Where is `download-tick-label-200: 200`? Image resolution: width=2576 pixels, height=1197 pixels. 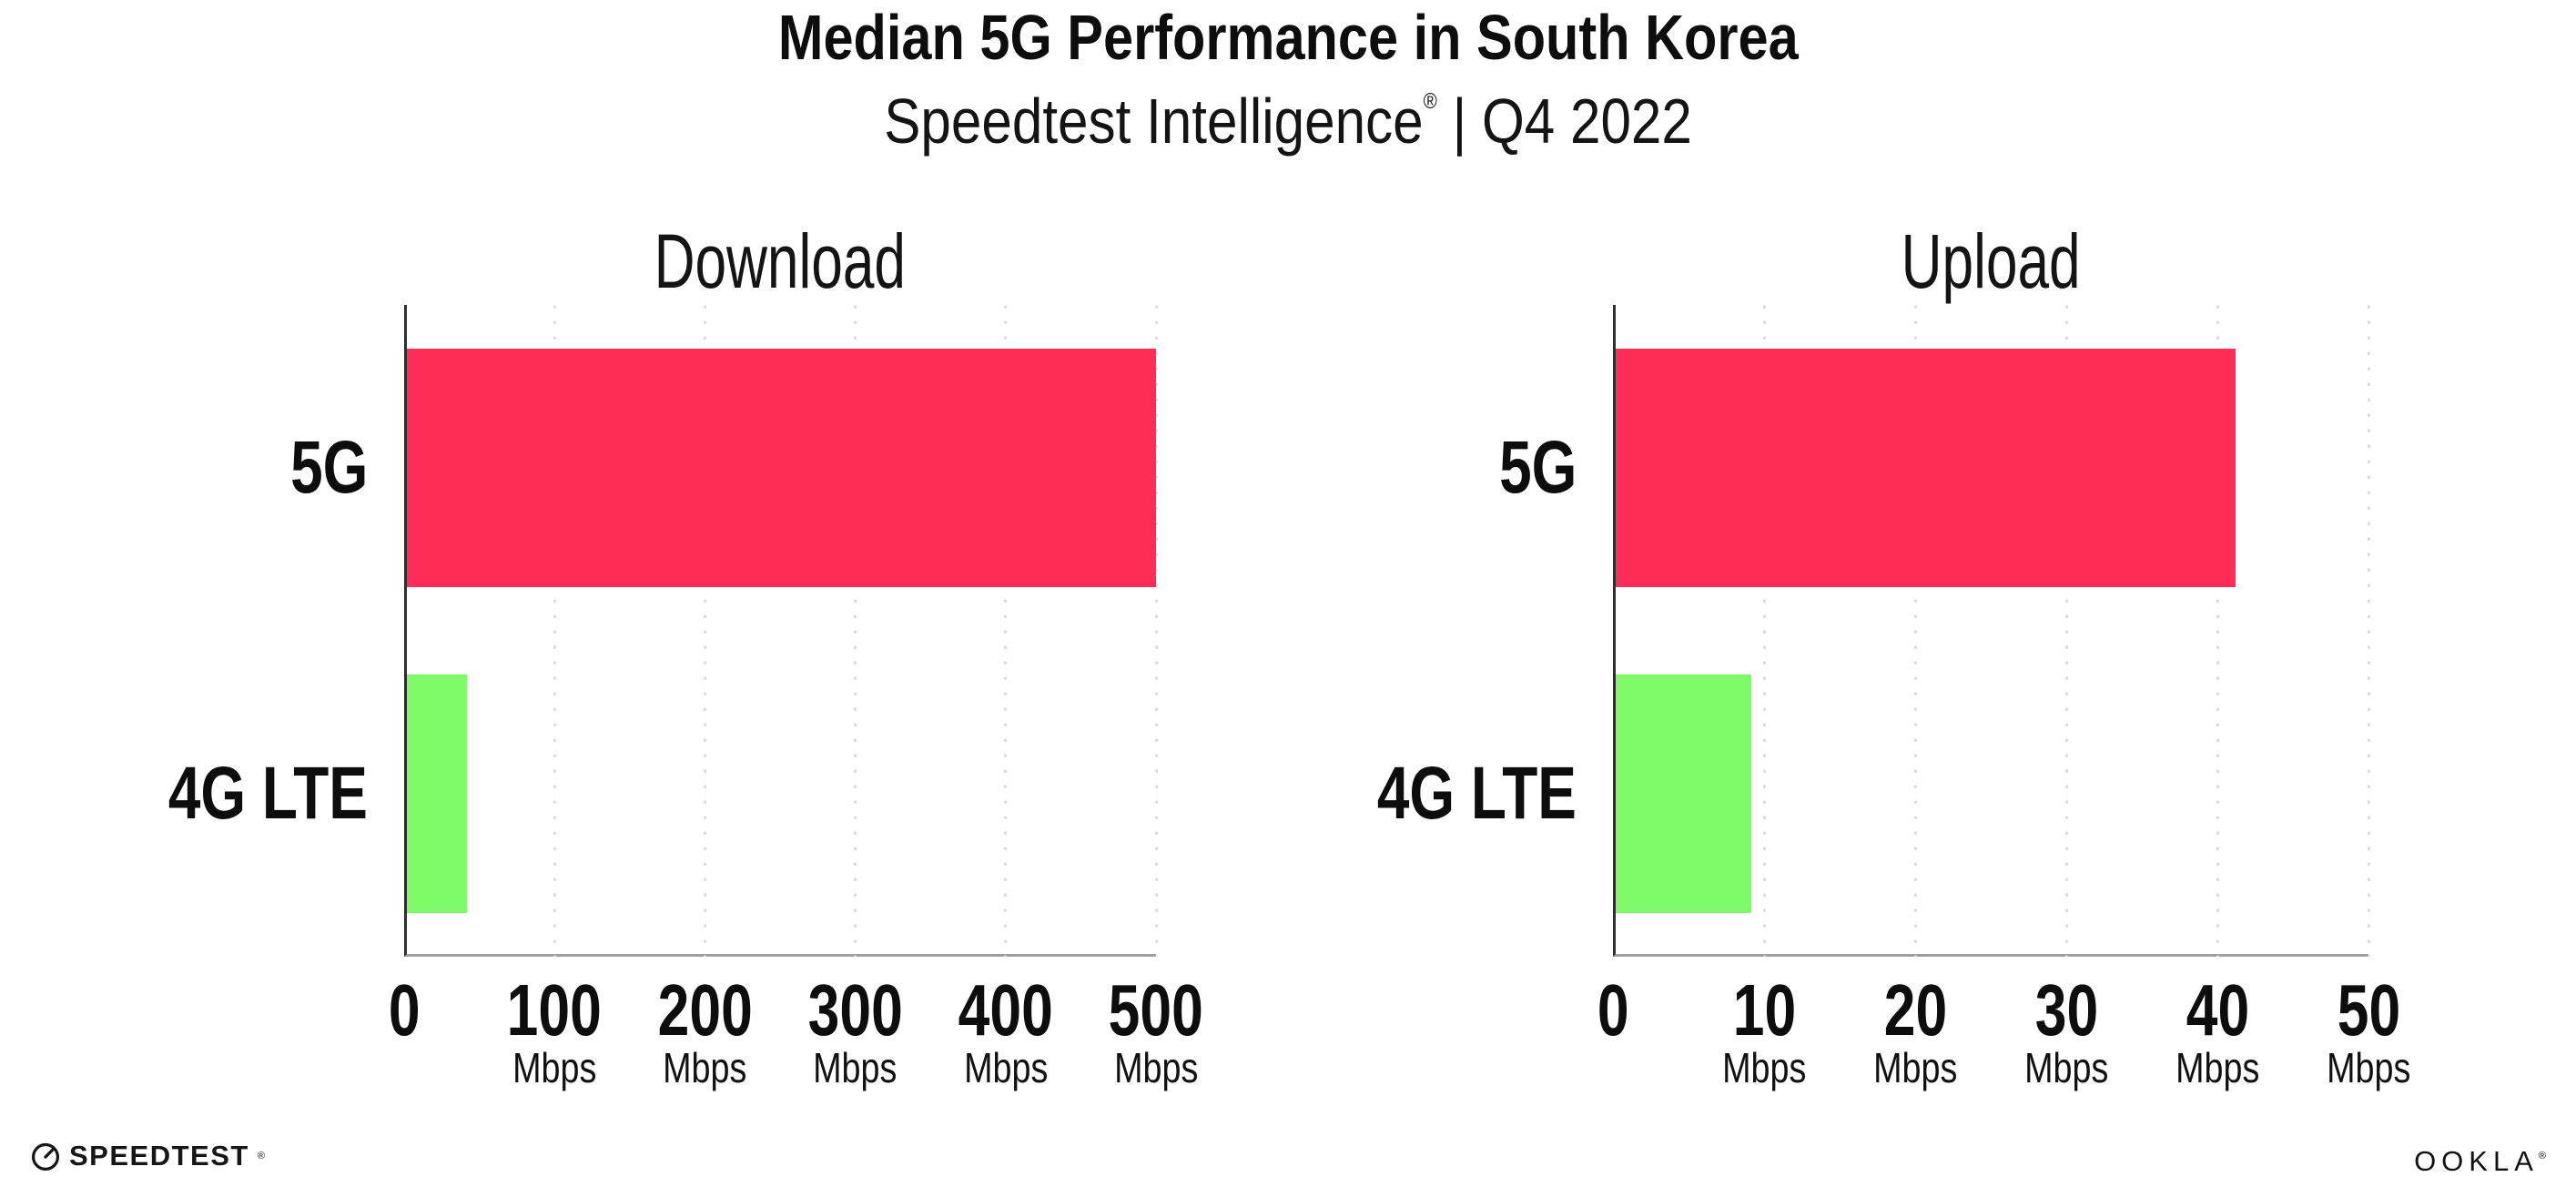 download-tick-label-200: 200 is located at coordinates (705, 1010).